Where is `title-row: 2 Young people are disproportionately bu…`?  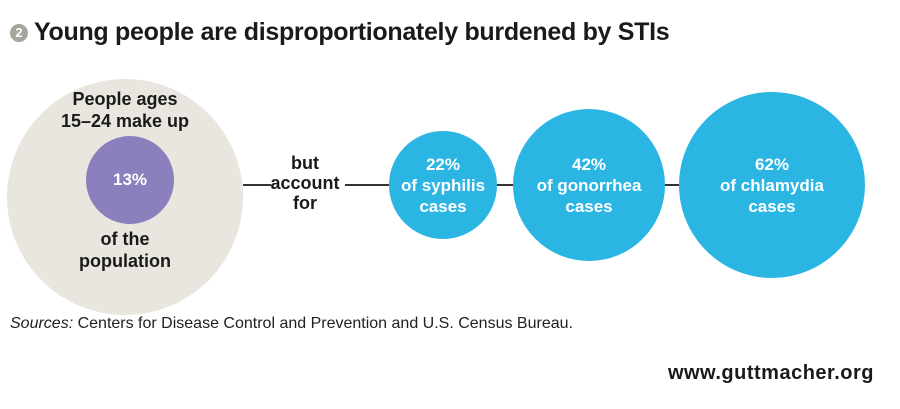 title-row: 2 Young people are disproportionately bu… is located at coordinates (340, 32).